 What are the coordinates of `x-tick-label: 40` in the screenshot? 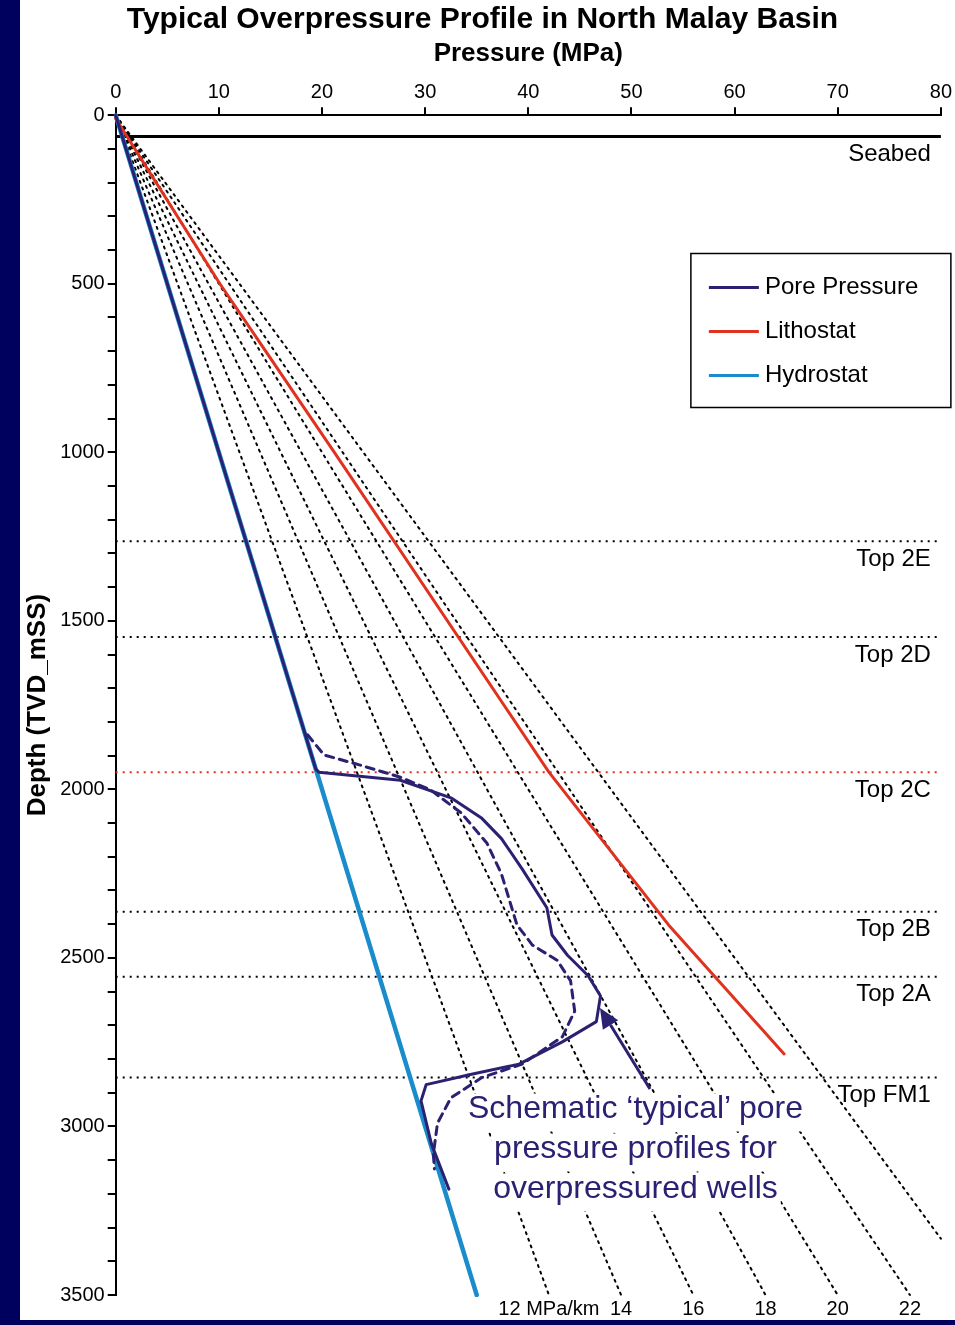 It's located at (528, 90).